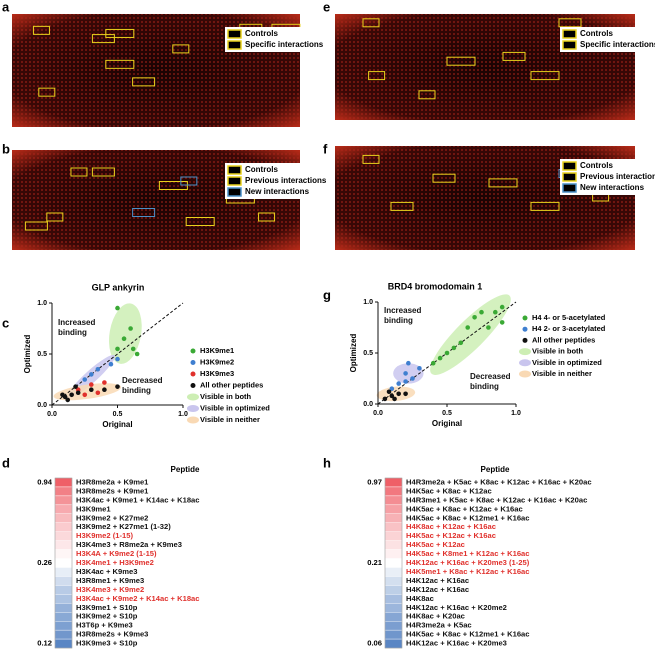  What do you see at coordinates (112, 481) in the screenshot?
I see `peptide: H3R8me2a + K9me1` at bounding box center [112, 481].